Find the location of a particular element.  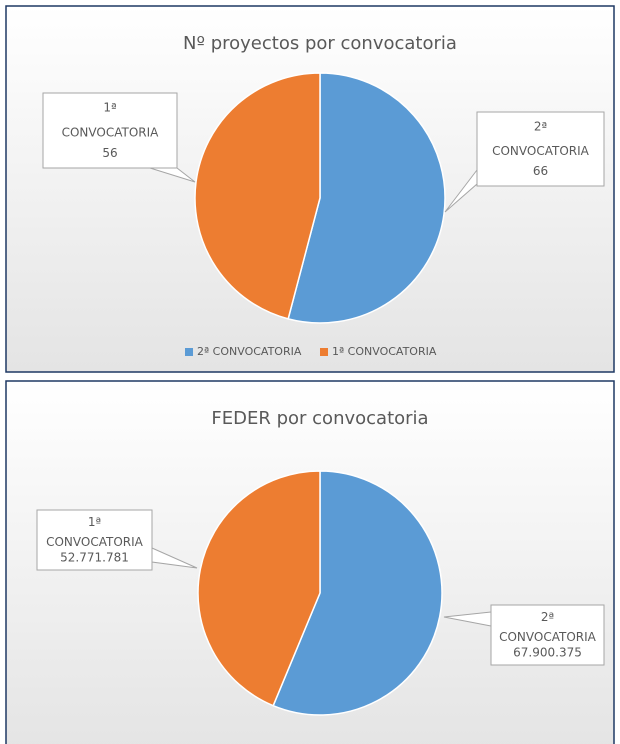

data-label: 1ª CONVOCATORIA 56 is located at coordinates (119, 137).